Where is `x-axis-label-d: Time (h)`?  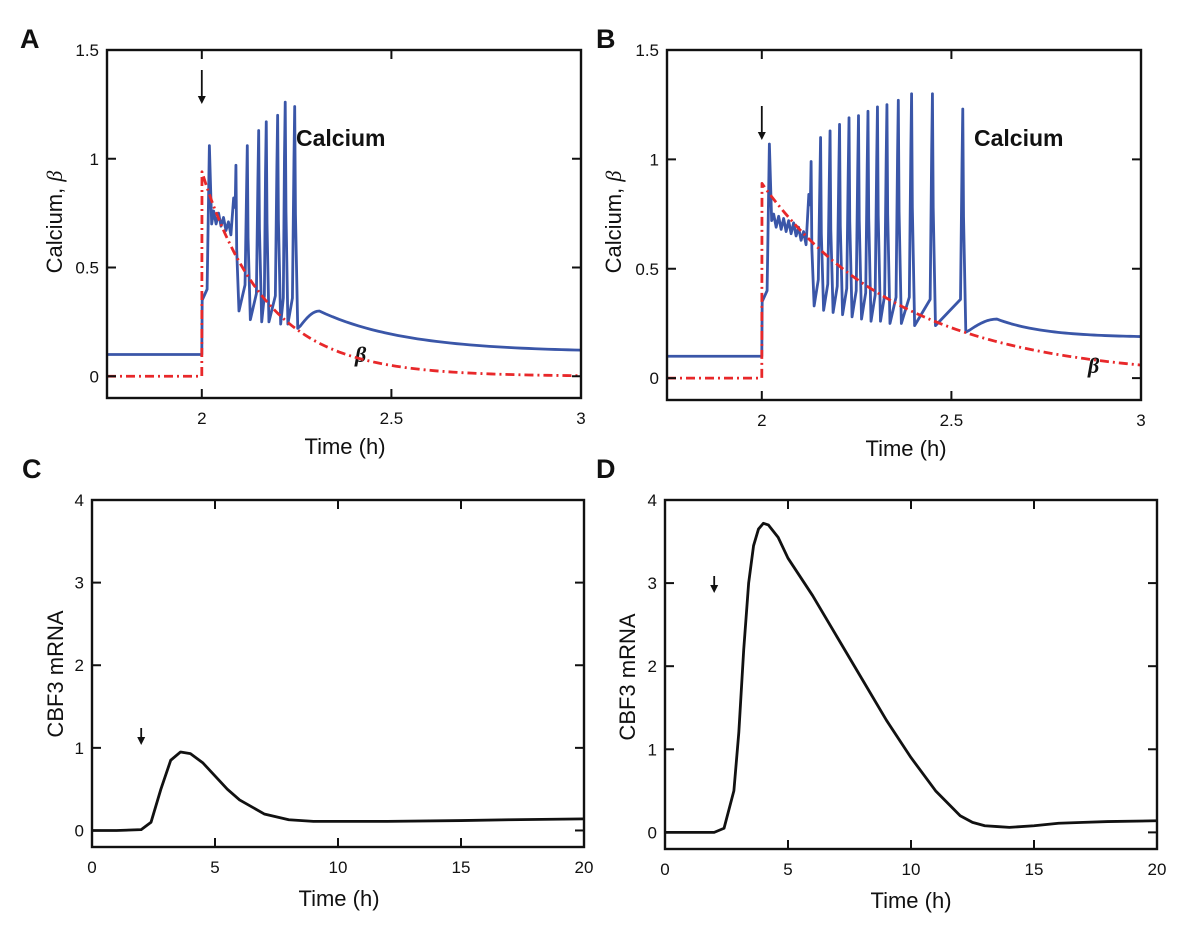
x-axis-label-d: Time (h) is located at coordinates (910, 900).